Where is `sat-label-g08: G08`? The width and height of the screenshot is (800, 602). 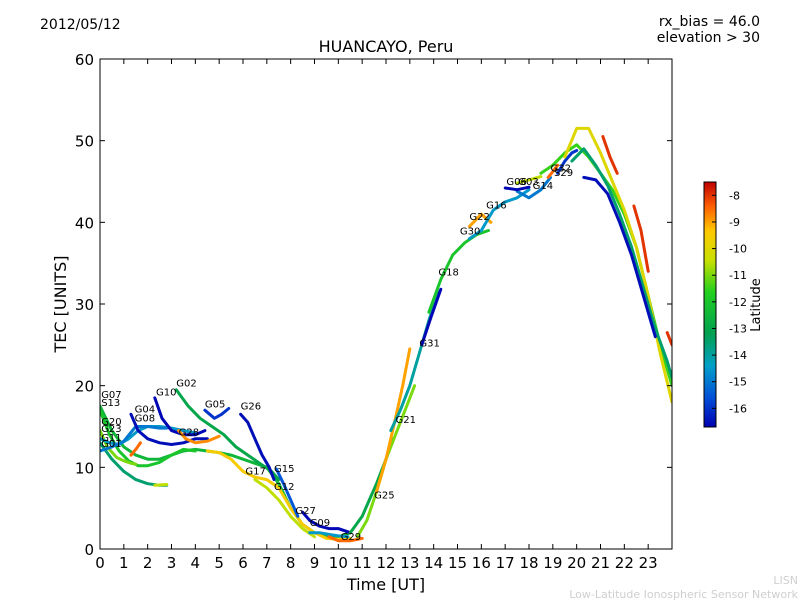
sat-label-g08: G08 is located at coordinates (145, 419).